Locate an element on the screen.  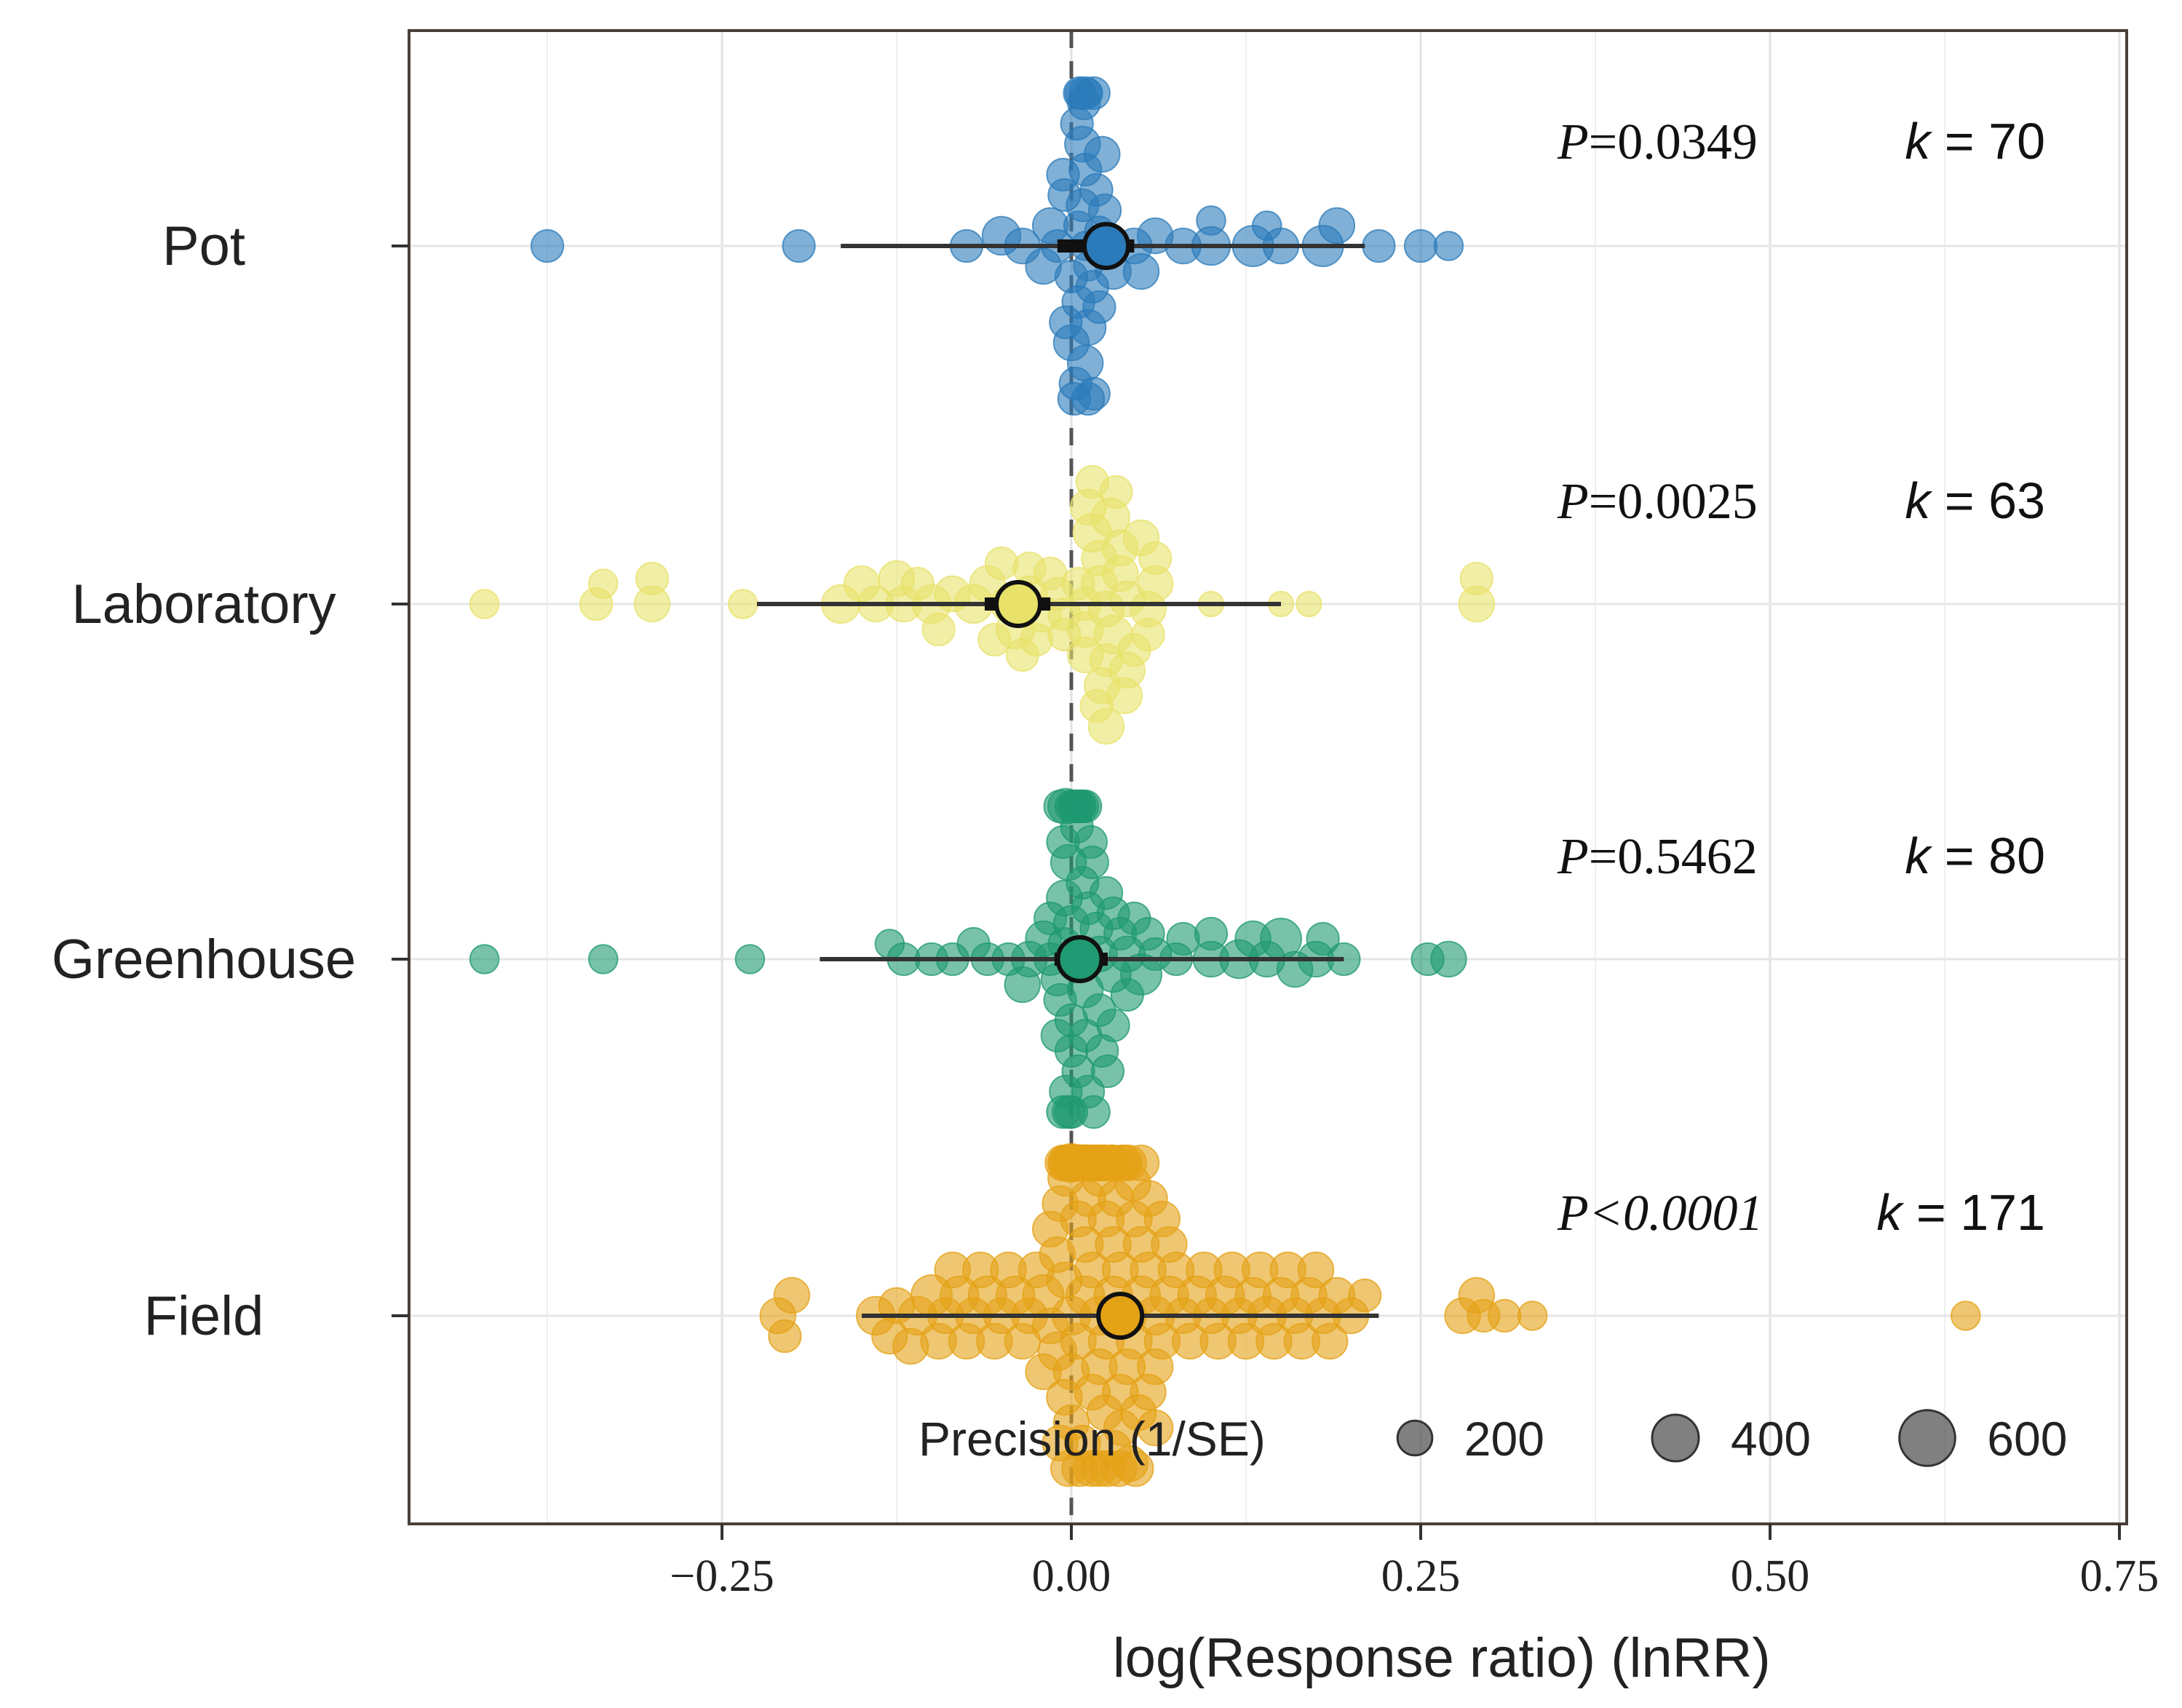
k-value-text: = 80 is located at coordinates (1987, 855).